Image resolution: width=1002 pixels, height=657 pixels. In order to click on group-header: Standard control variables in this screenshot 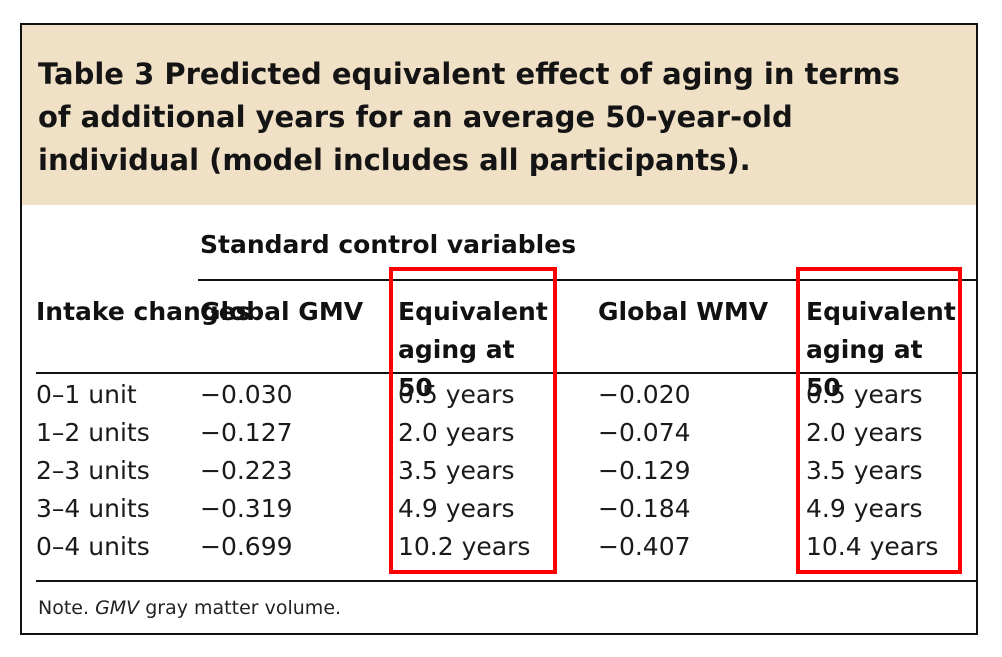, I will do `click(388, 244)`.